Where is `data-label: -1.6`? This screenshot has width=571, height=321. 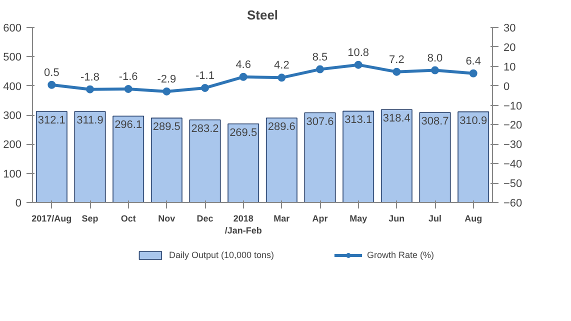
data-label: -1.6 is located at coordinates (128, 76).